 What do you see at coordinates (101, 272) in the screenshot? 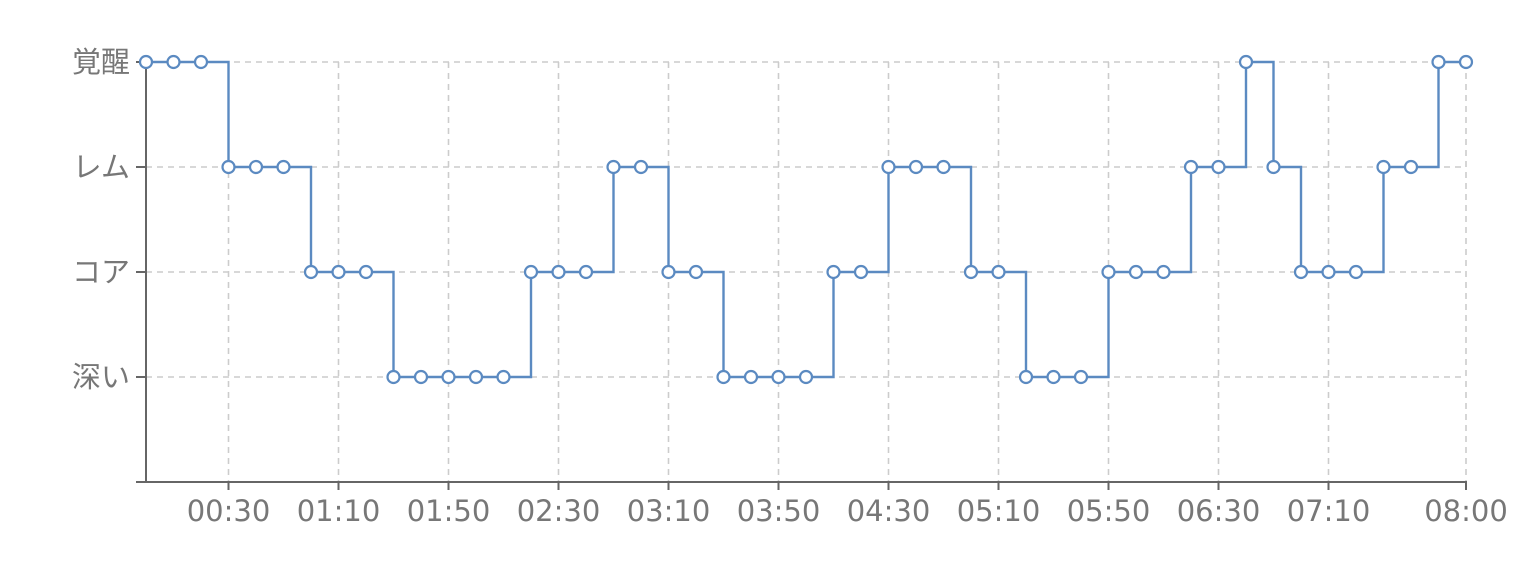
I see `y-tick-label: コア` at bounding box center [101, 272].